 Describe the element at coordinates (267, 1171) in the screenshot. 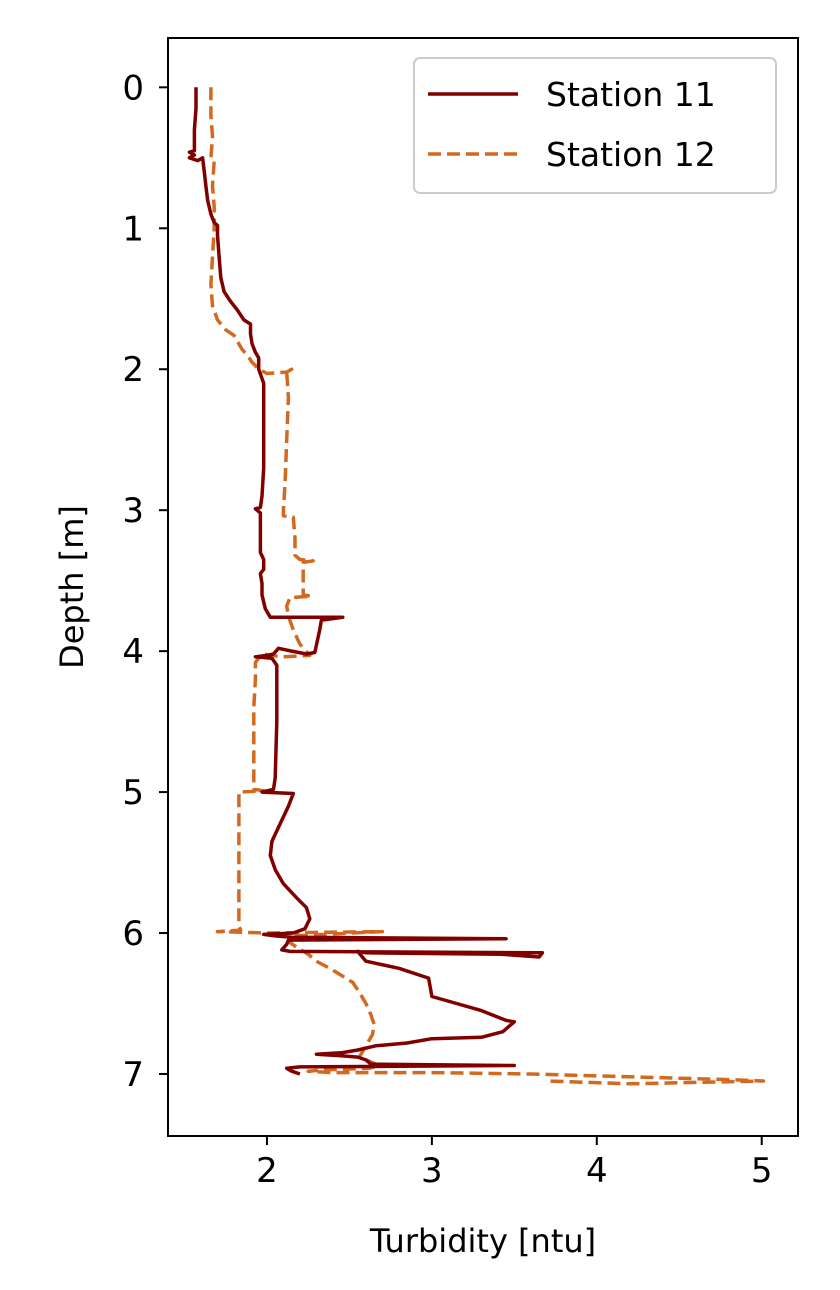

I see `x-tick-label: 2` at that location.